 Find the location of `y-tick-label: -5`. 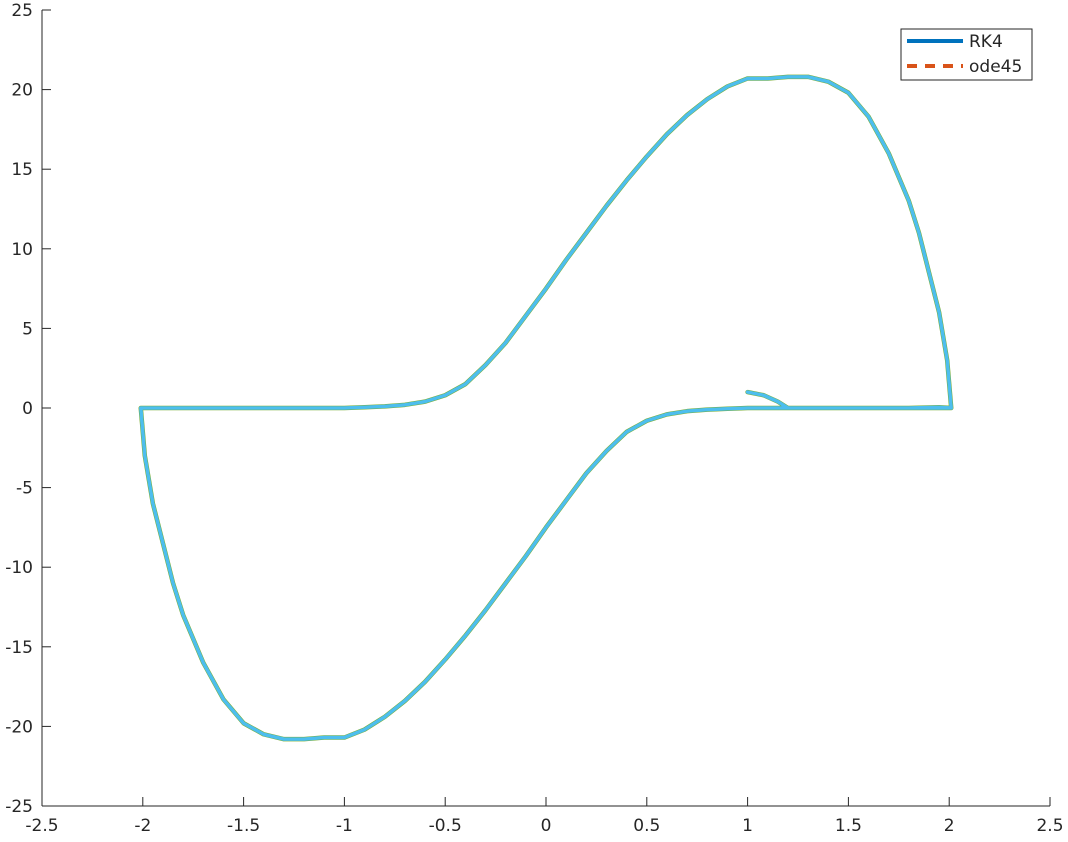

y-tick-label: -5 is located at coordinates (24, 489).